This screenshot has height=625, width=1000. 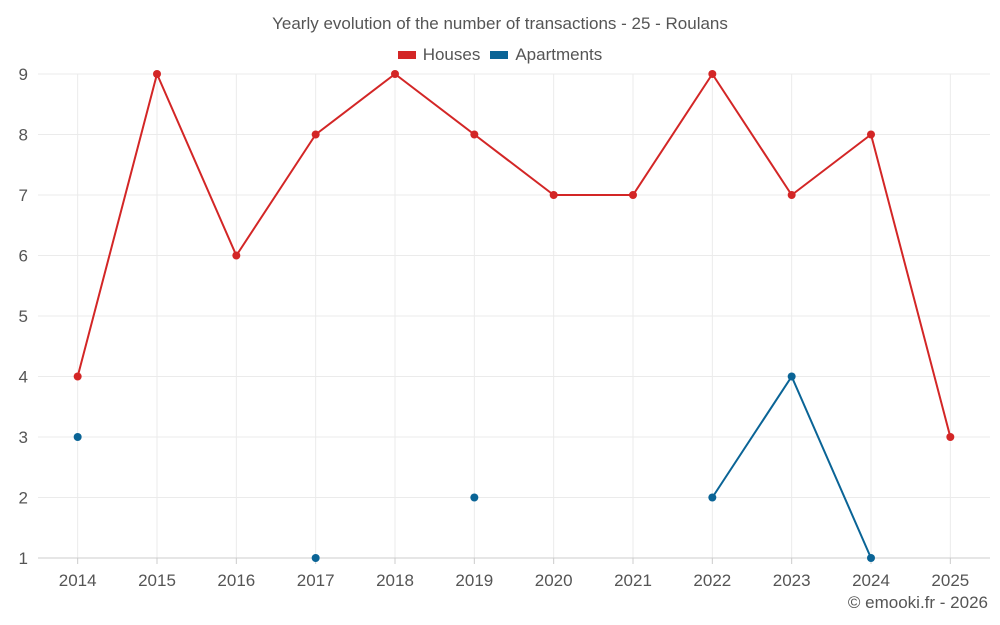 What do you see at coordinates (554, 580) in the screenshot?
I see `x-tick-label: 2020` at bounding box center [554, 580].